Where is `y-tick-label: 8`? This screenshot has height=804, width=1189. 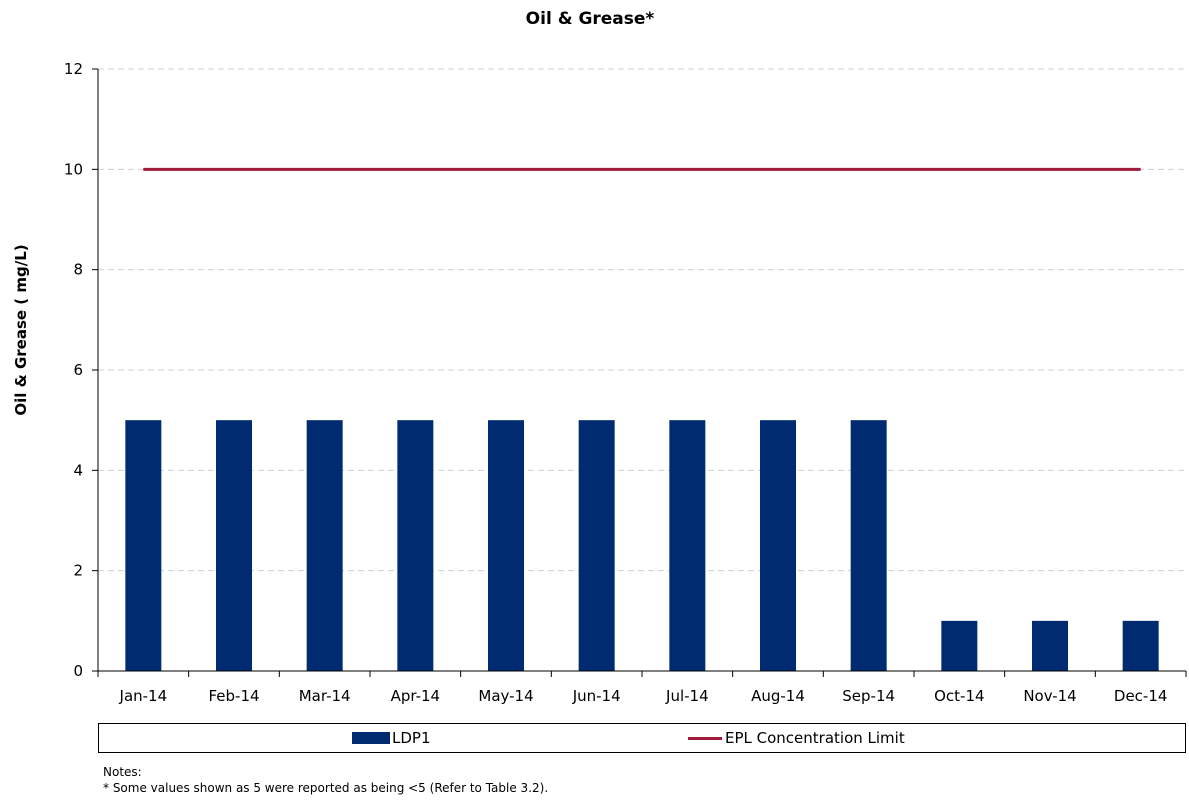 y-tick-label: 8 is located at coordinates (78, 270).